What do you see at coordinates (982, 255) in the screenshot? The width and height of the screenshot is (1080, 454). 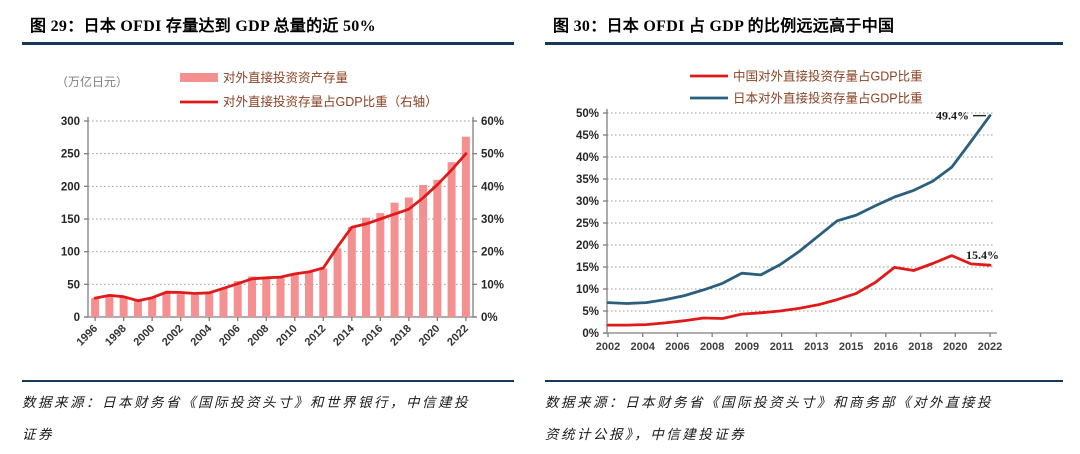 I see `annotation-china-end: 15.4%` at bounding box center [982, 255].